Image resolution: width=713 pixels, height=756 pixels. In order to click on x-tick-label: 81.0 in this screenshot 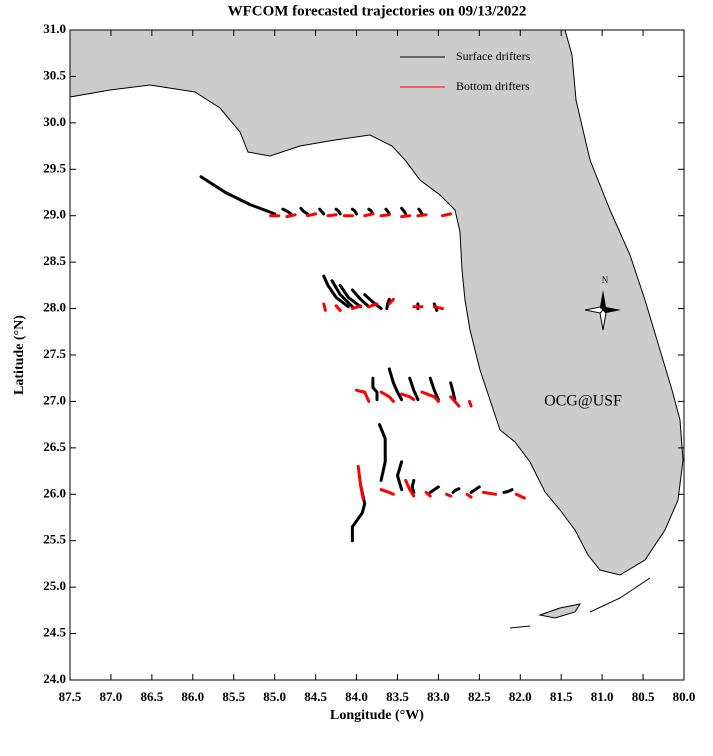, I will do `click(602, 696)`.